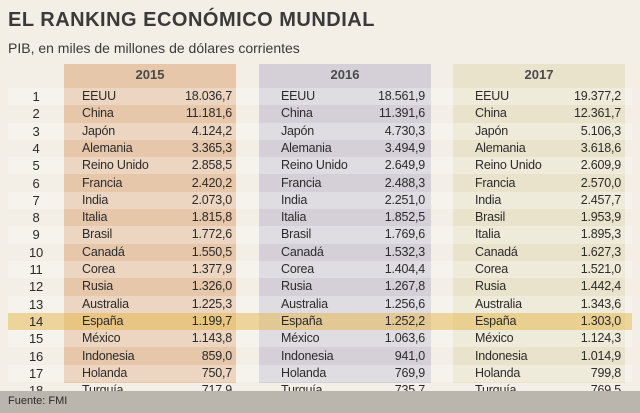 This screenshot has height=413, width=640. I want to click on rank-cell: 15, so click(36, 339).